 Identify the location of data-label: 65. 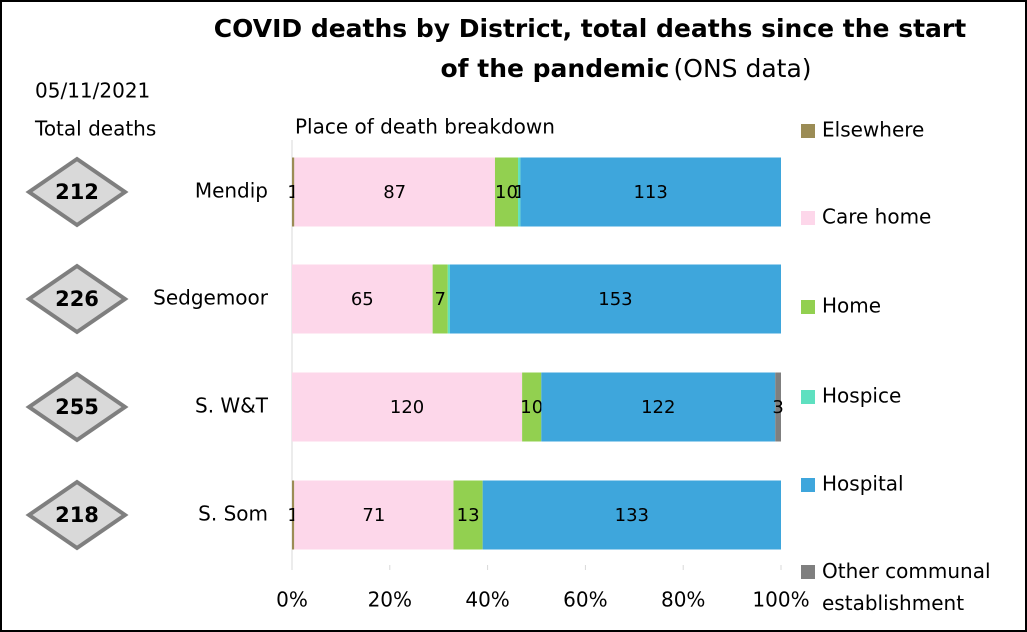
(362, 299).